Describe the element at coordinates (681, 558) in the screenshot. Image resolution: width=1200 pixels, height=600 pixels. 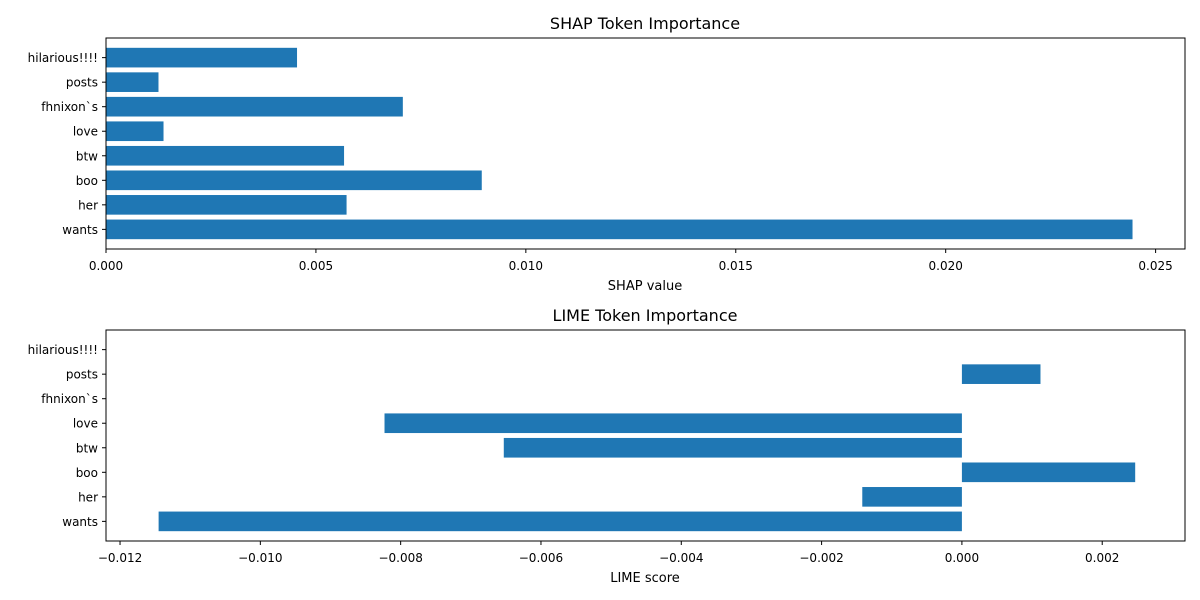
I see `lime-x-tick-label: −0.004` at that location.